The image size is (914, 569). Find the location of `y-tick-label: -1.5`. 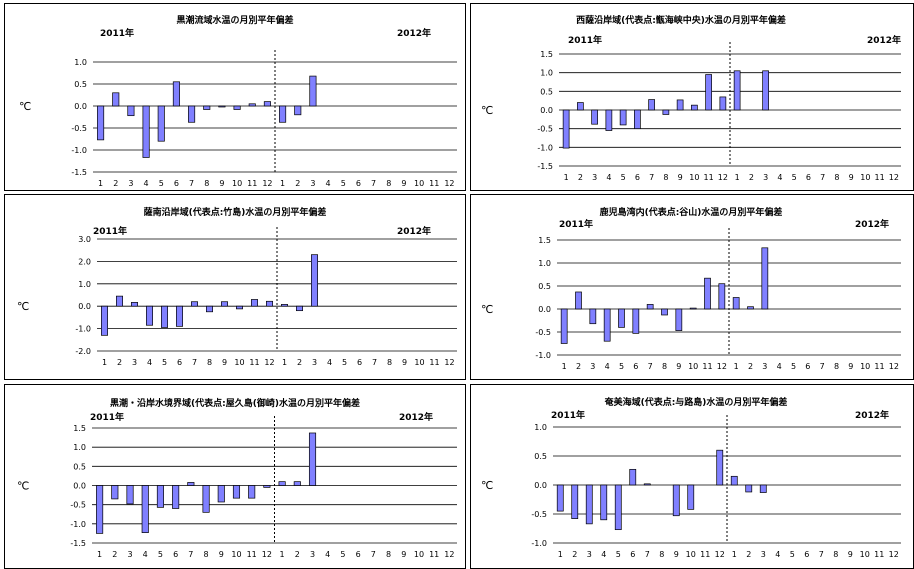

y-tick-label: -1.5 is located at coordinates (78, 543).